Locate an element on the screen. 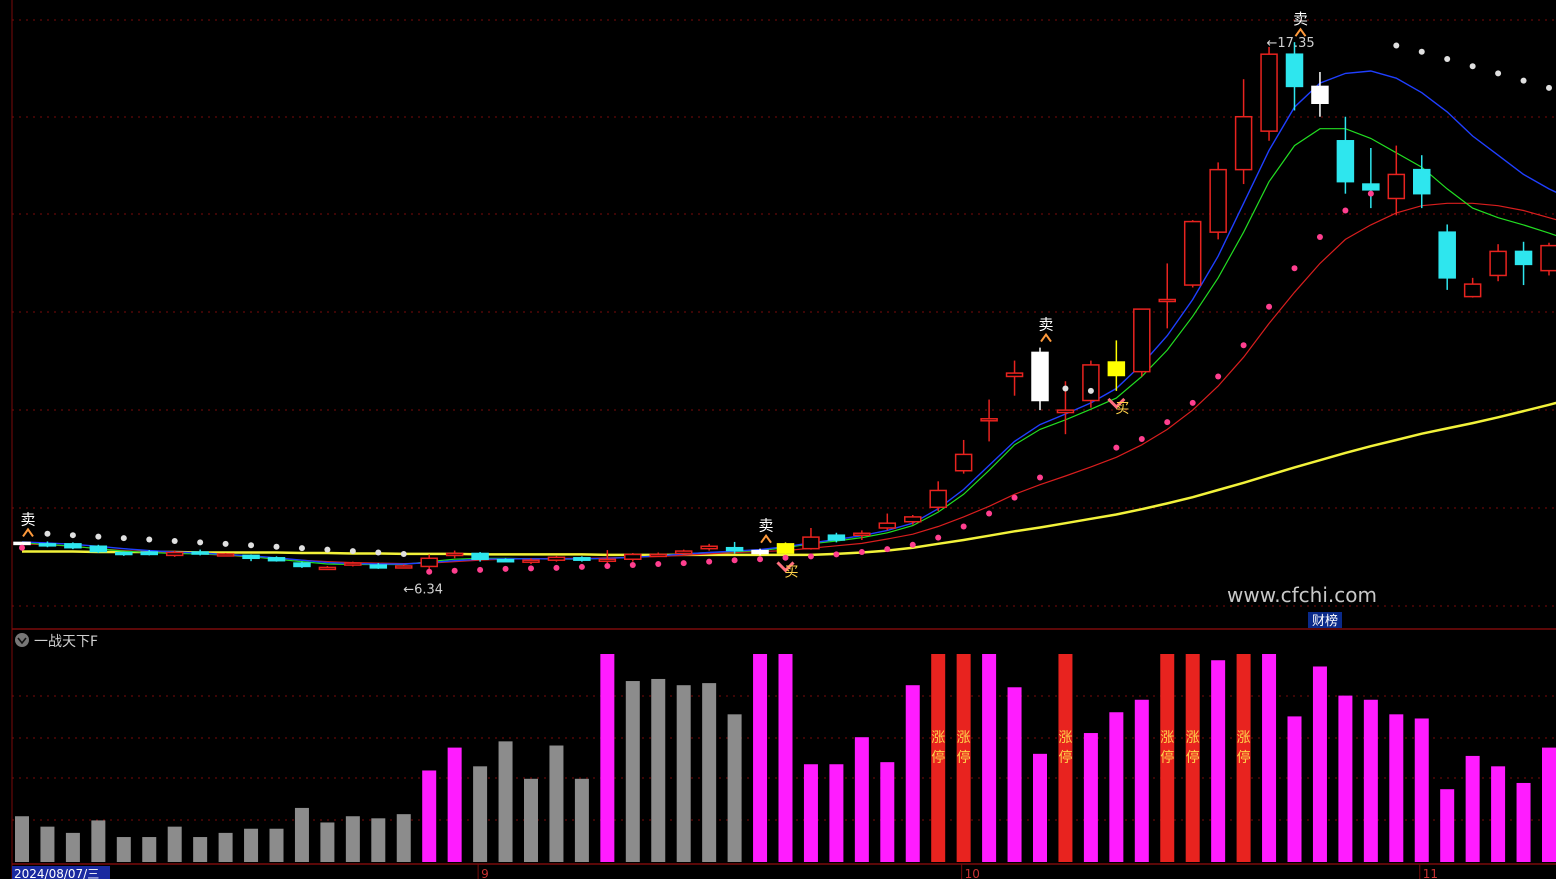 This screenshot has width=1556, height=879. collapse-icon is located at coordinates (22, 640).